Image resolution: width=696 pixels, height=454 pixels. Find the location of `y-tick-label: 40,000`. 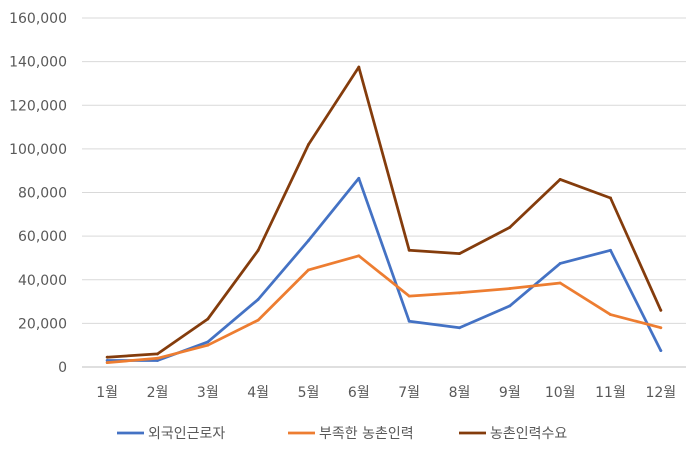

y-tick-label: 40,000 is located at coordinates (42, 281).